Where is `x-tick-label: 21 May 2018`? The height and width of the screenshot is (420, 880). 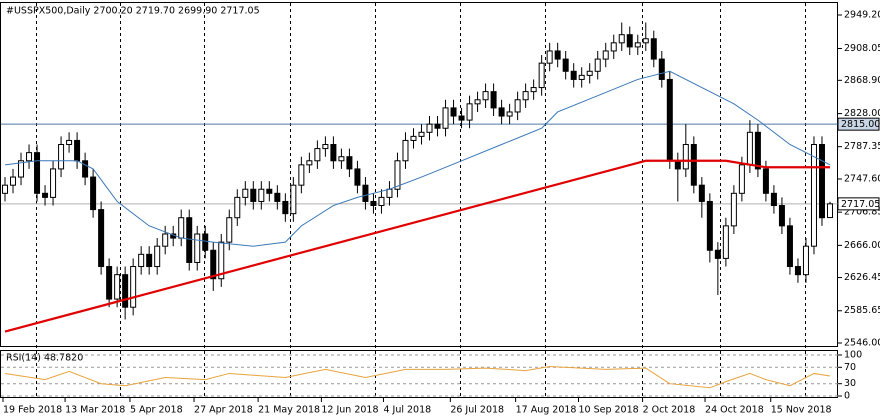
x-tick-label: 21 May 2018 is located at coordinates (289, 410).